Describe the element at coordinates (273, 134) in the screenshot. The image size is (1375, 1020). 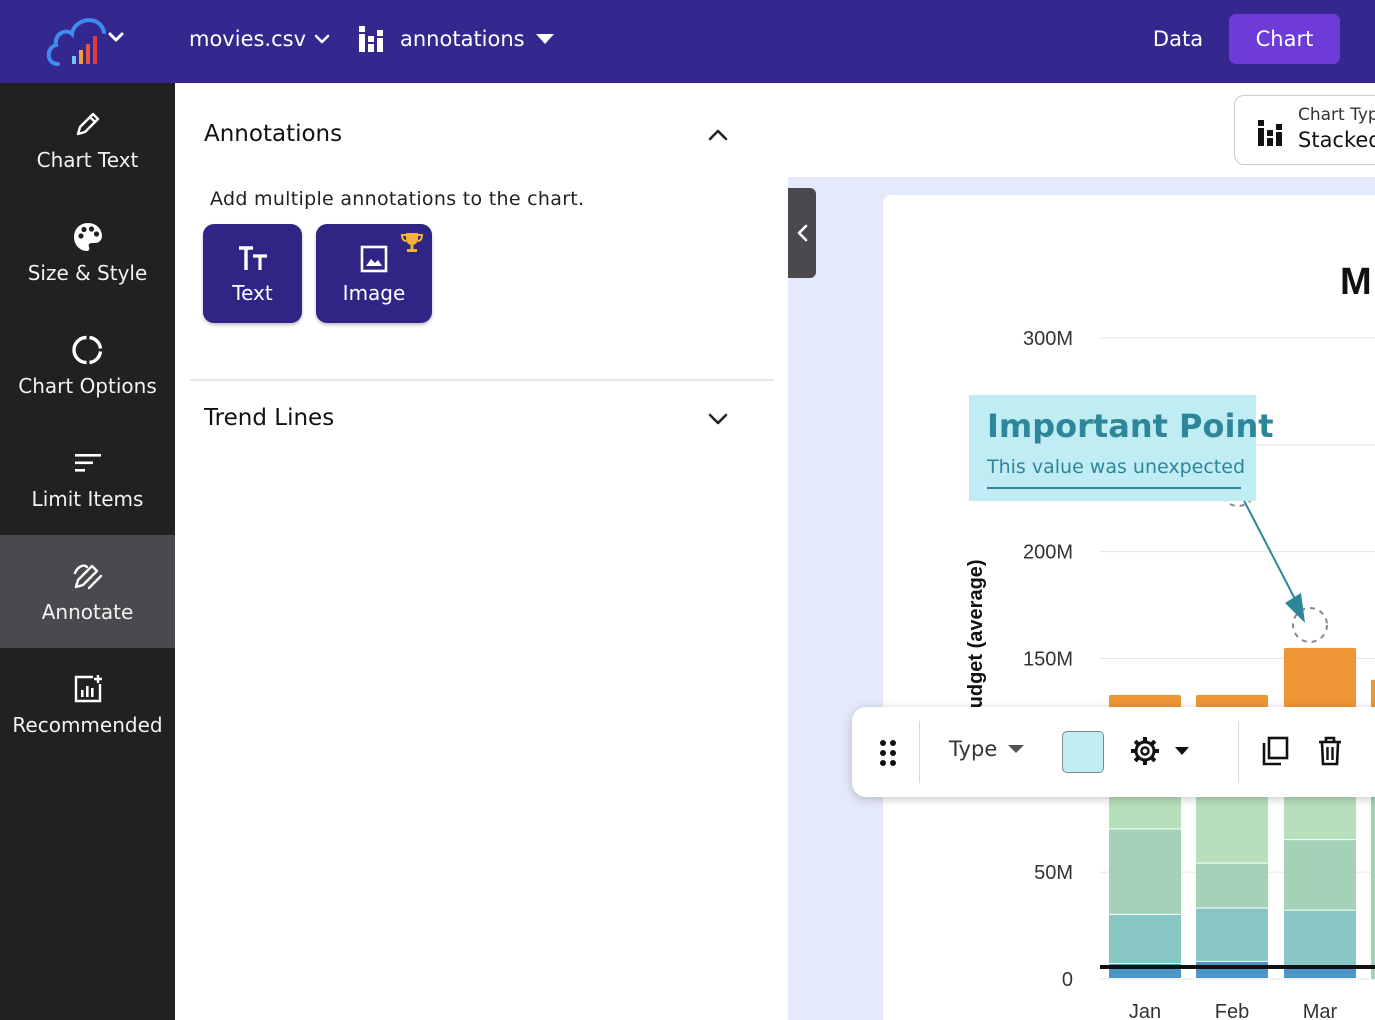
I see `annotations-section-title: Annotations` at that location.